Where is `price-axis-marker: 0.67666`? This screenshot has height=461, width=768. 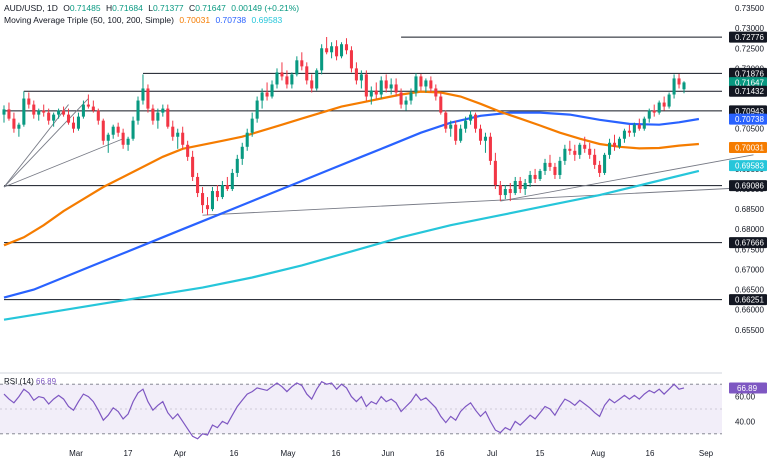 price-axis-marker: 0.67666 is located at coordinates (748, 243).